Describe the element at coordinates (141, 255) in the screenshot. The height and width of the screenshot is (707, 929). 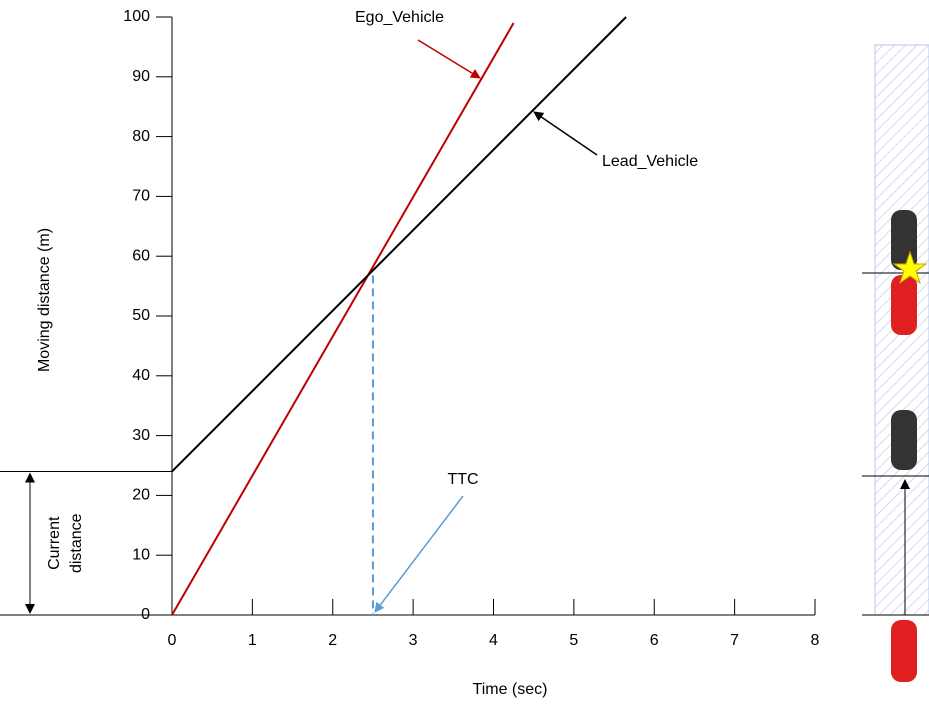
I see `y-tick-label: 60` at that location.